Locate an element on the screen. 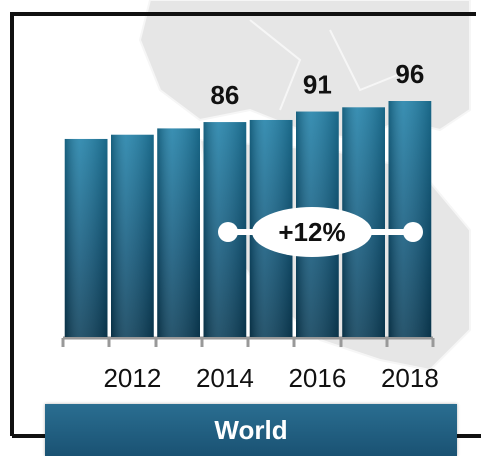  bar-sheen-2011 is located at coordinates (86, 237).